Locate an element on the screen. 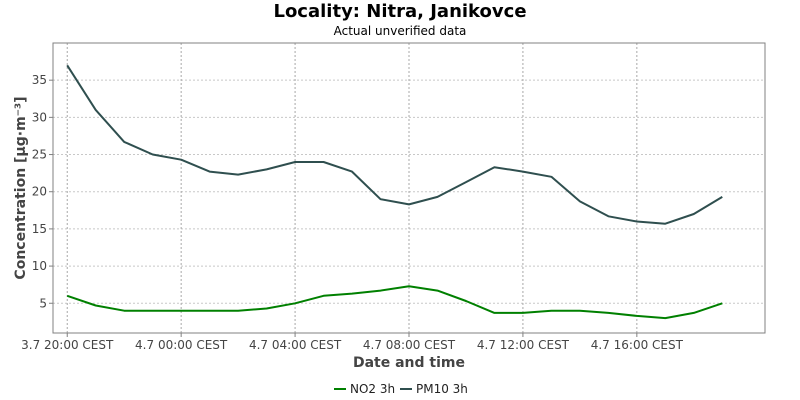 This screenshot has width=800, height=400. series-line-no2-3h is located at coordinates (394, 302).